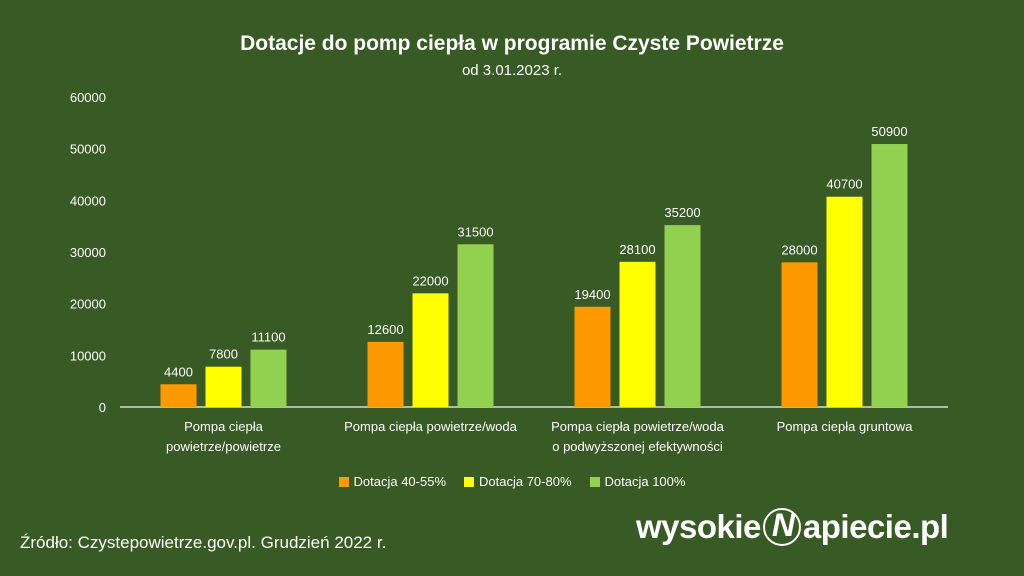 Image resolution: width=1024 pixels, height=576 pixels. Describe the element at coordinates (224, 426) in the screenshot. I see `x-tick-label: Pompa ciepła` at that location.